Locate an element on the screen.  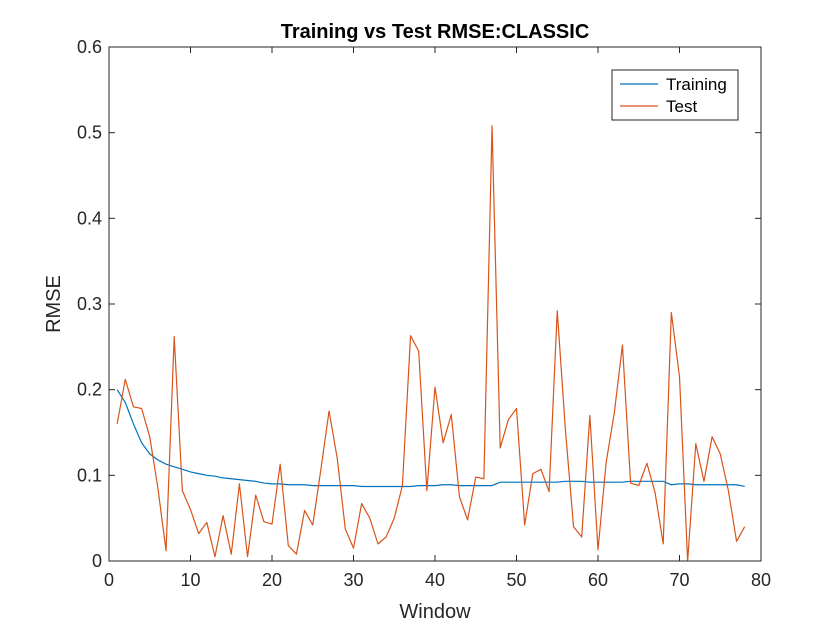
chart-title: Training vs Test RMSE:CLASSIC is located at coordinates (435, 32).